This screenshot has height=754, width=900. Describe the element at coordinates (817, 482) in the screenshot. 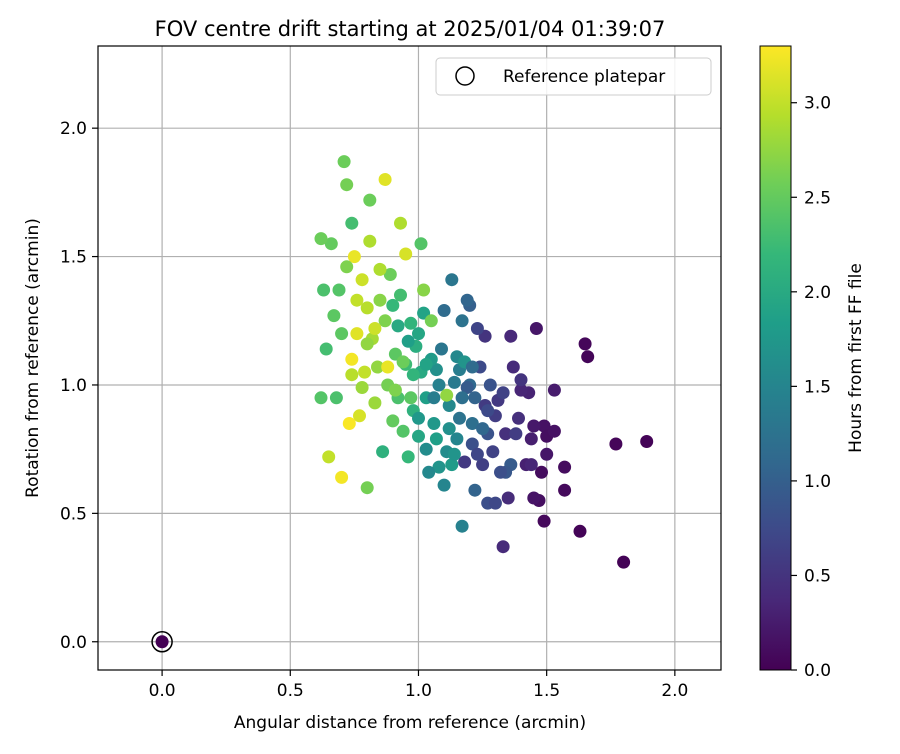

I see `colorbar-tick-label: 1.0` at that location.